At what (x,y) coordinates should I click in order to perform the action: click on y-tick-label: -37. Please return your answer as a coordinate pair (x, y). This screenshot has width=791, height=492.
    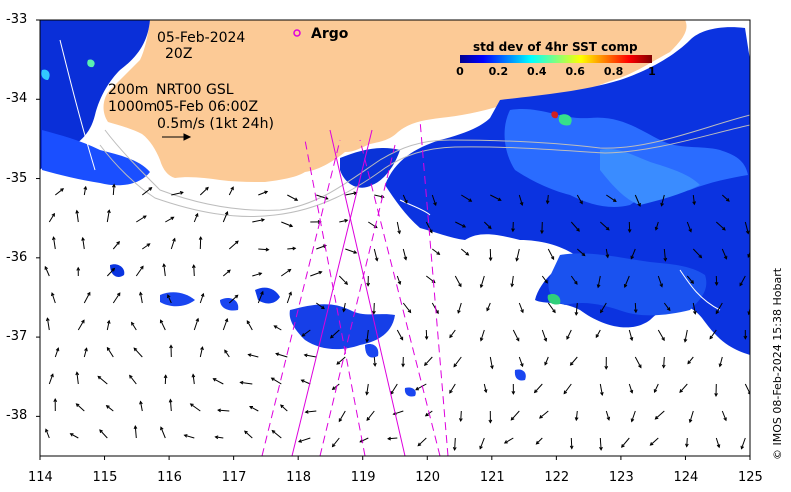
    Looking at the image, I should click on (17, 337).